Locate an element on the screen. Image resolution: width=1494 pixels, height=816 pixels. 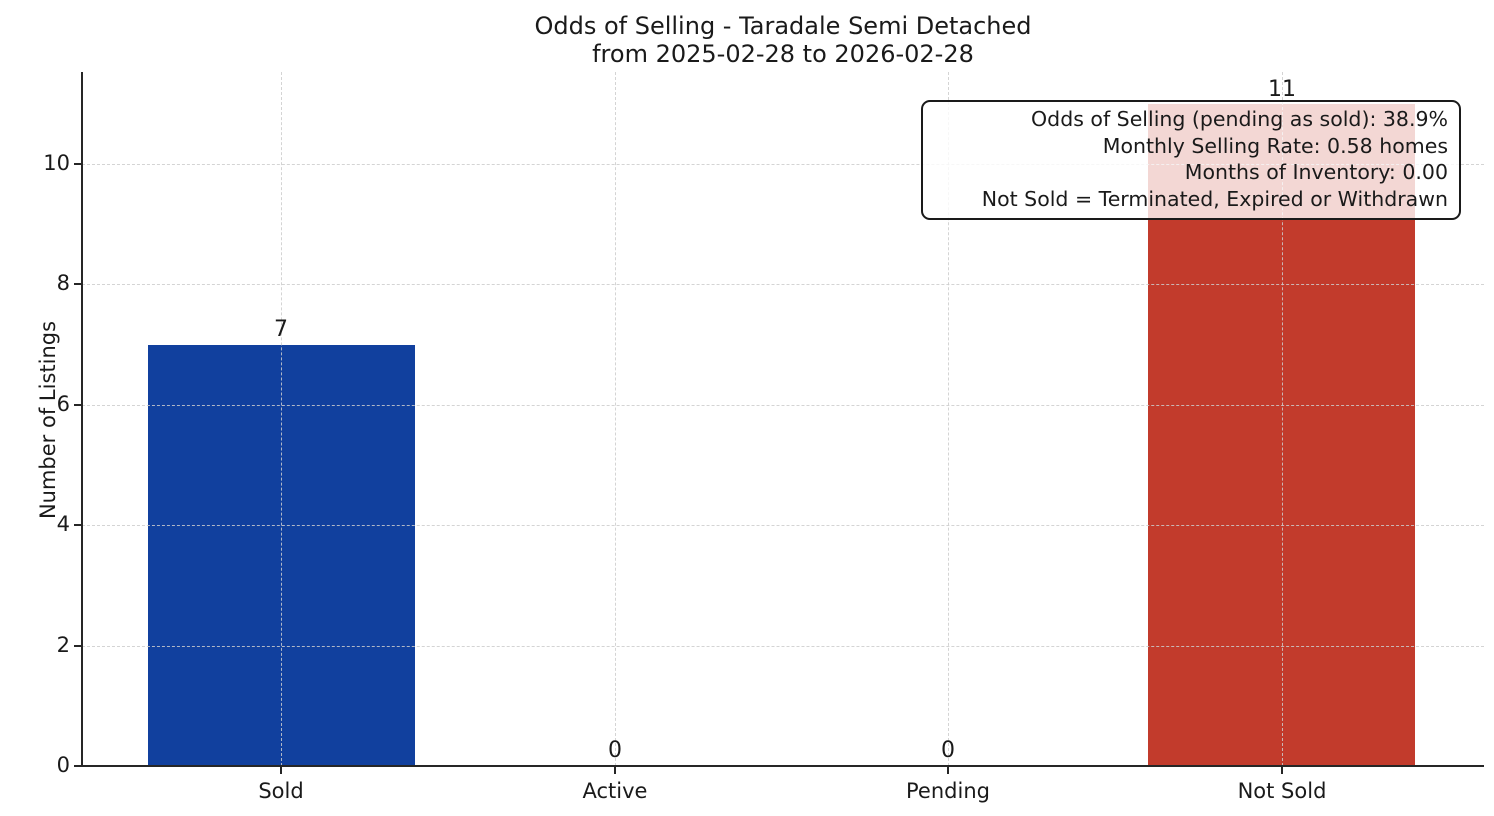
y-tick-label-8: 8 is located at coordinates (63, 283).